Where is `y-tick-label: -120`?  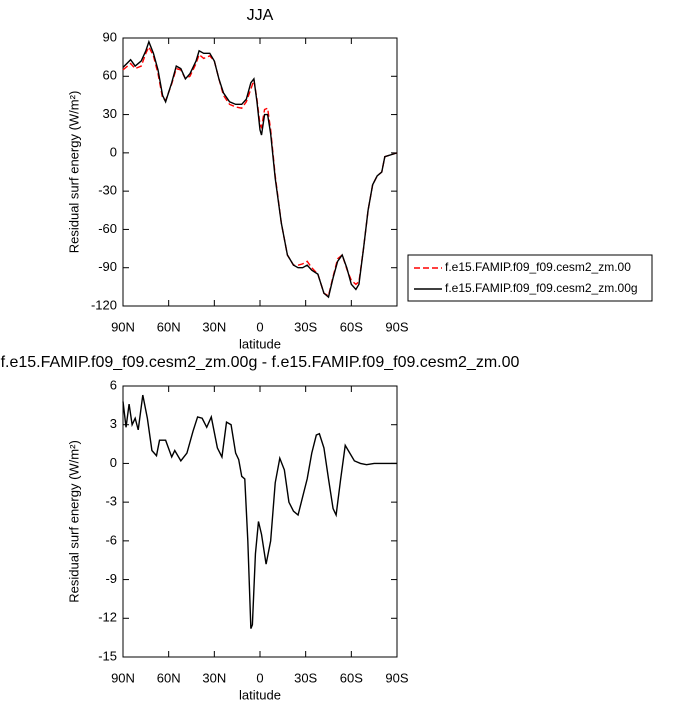 y-tick-label: -120 is located at coordinates (104, 304).